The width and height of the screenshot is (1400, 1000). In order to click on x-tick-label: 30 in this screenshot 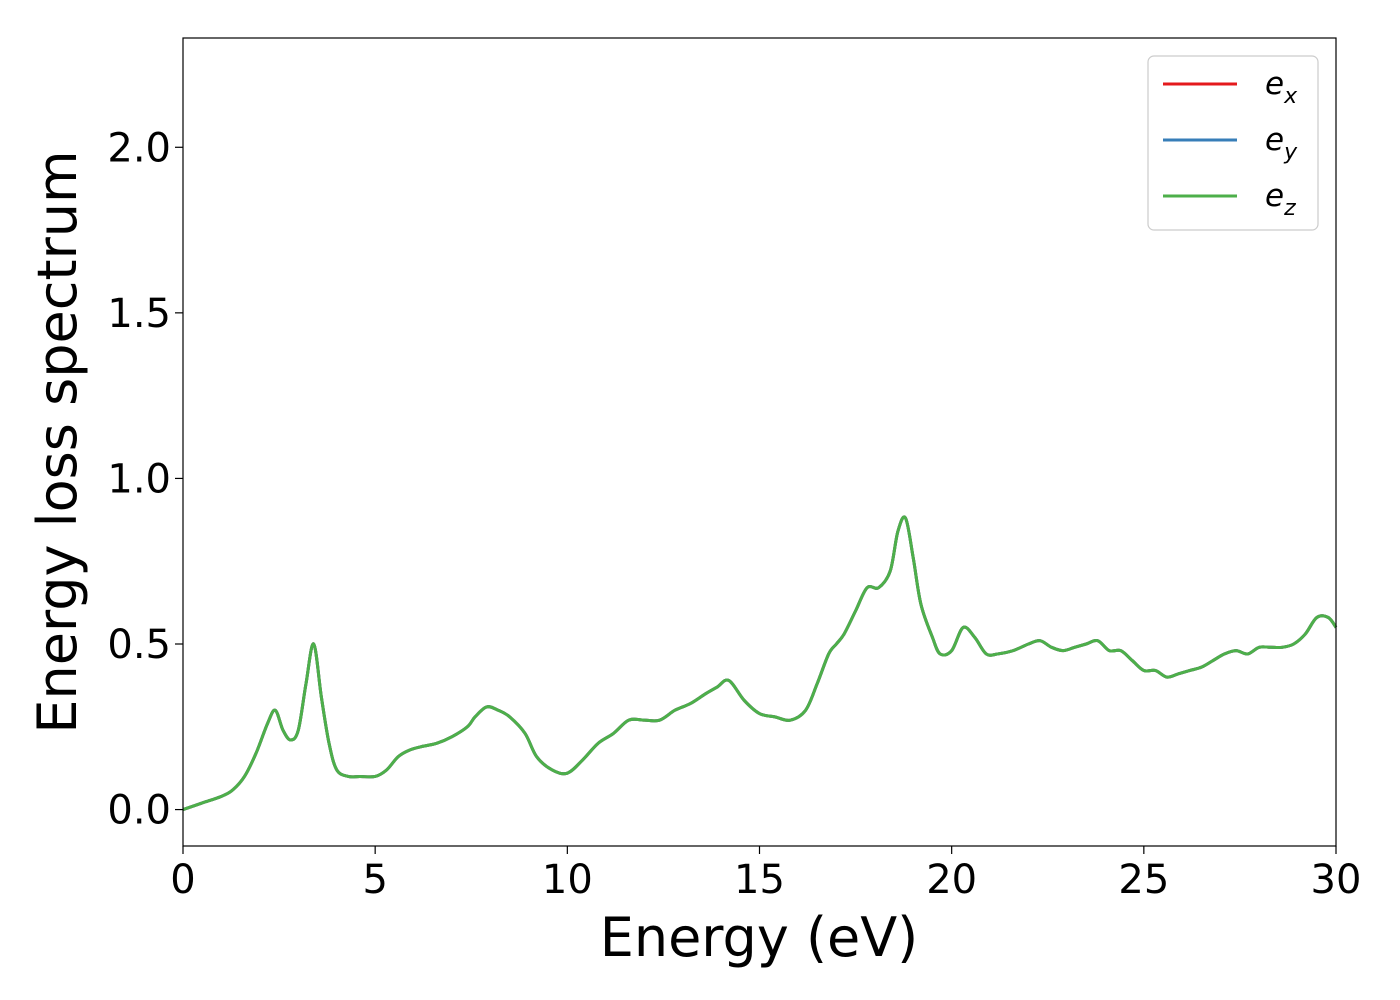, I will do `click(1336, 880)`.